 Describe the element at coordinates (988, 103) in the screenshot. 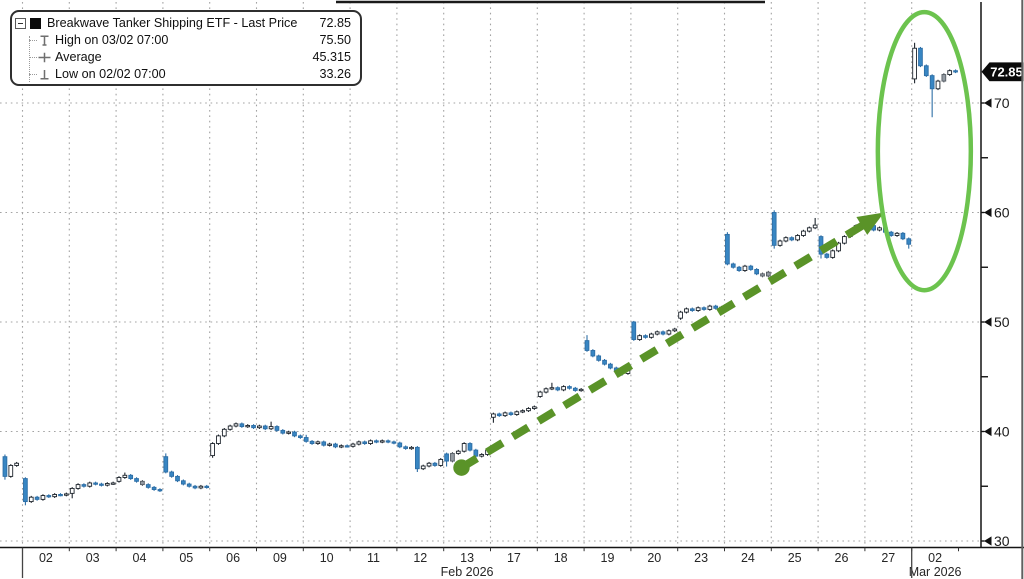

I see `tick-arrow-icon` at that location.